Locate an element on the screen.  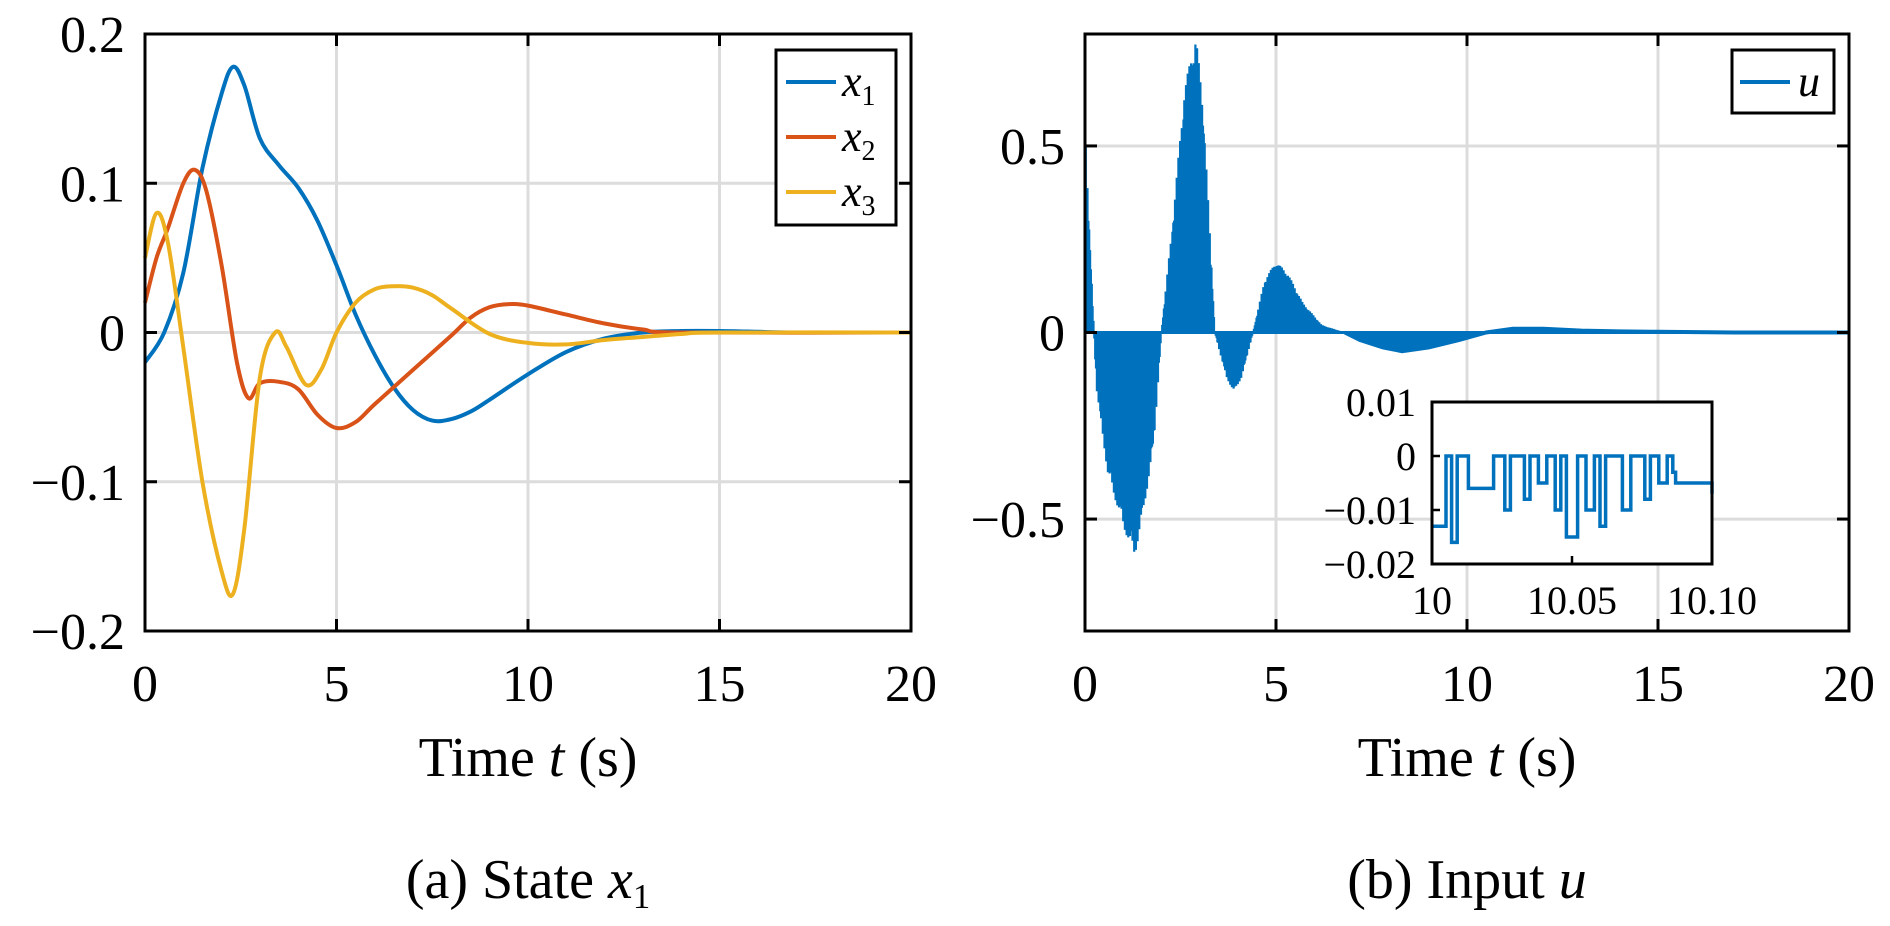
inset-x-tick-label: 10 is located at coordinates (1432, 600).